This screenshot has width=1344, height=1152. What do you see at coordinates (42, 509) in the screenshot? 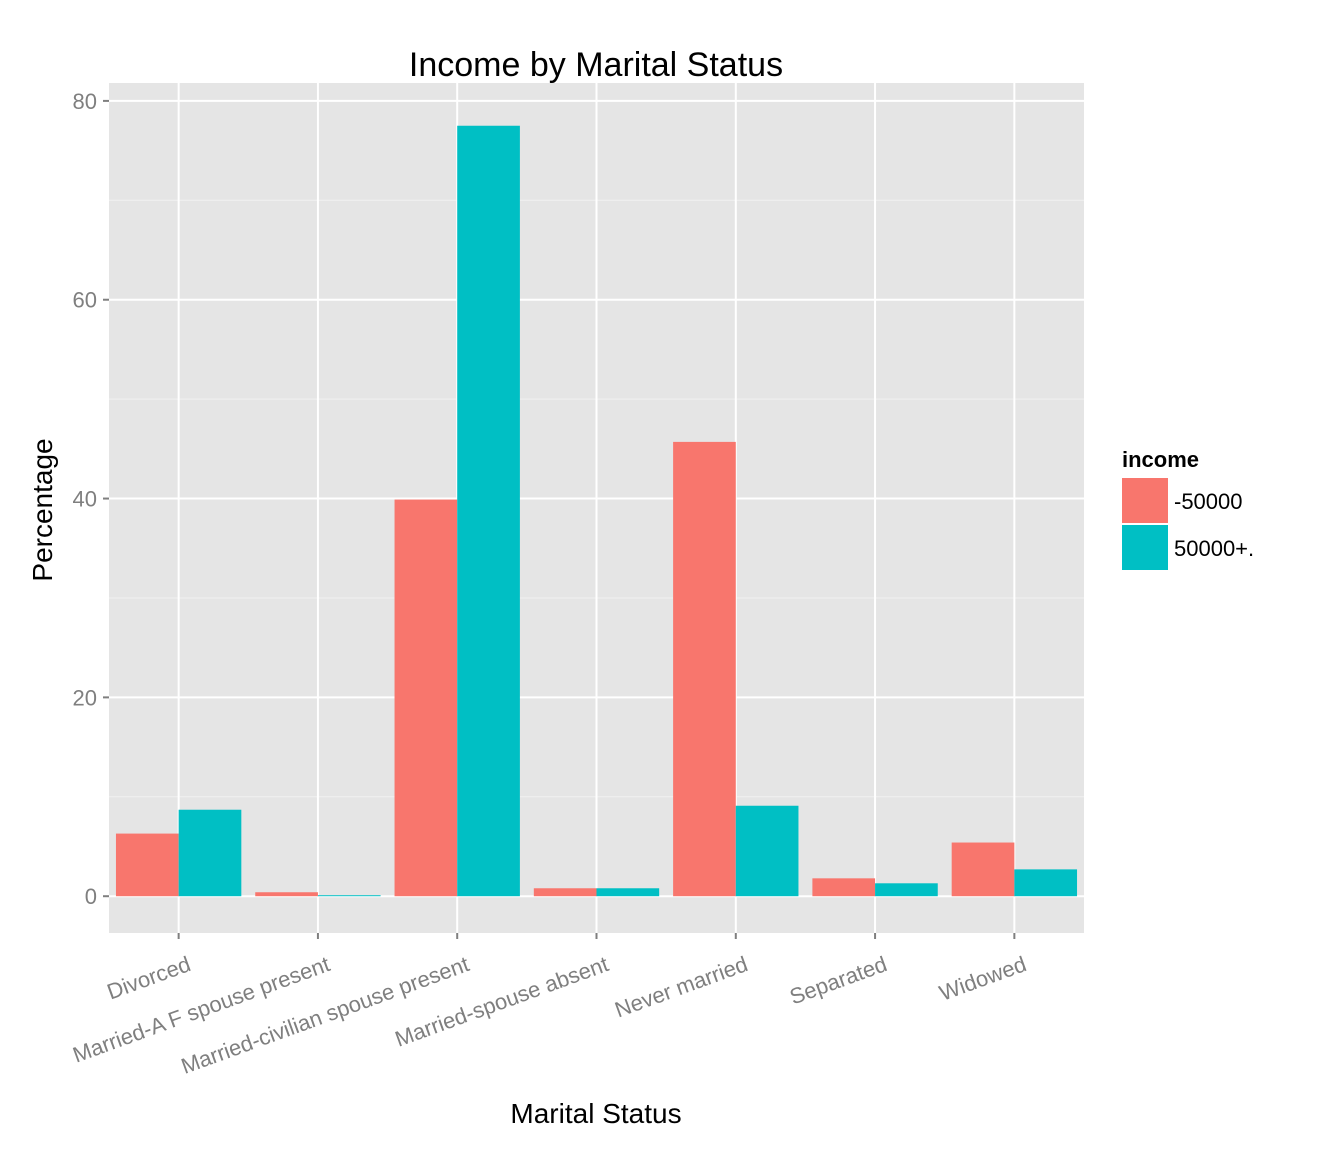
I see `y-axis-title: Percentage` at bounding box center [42, 509].